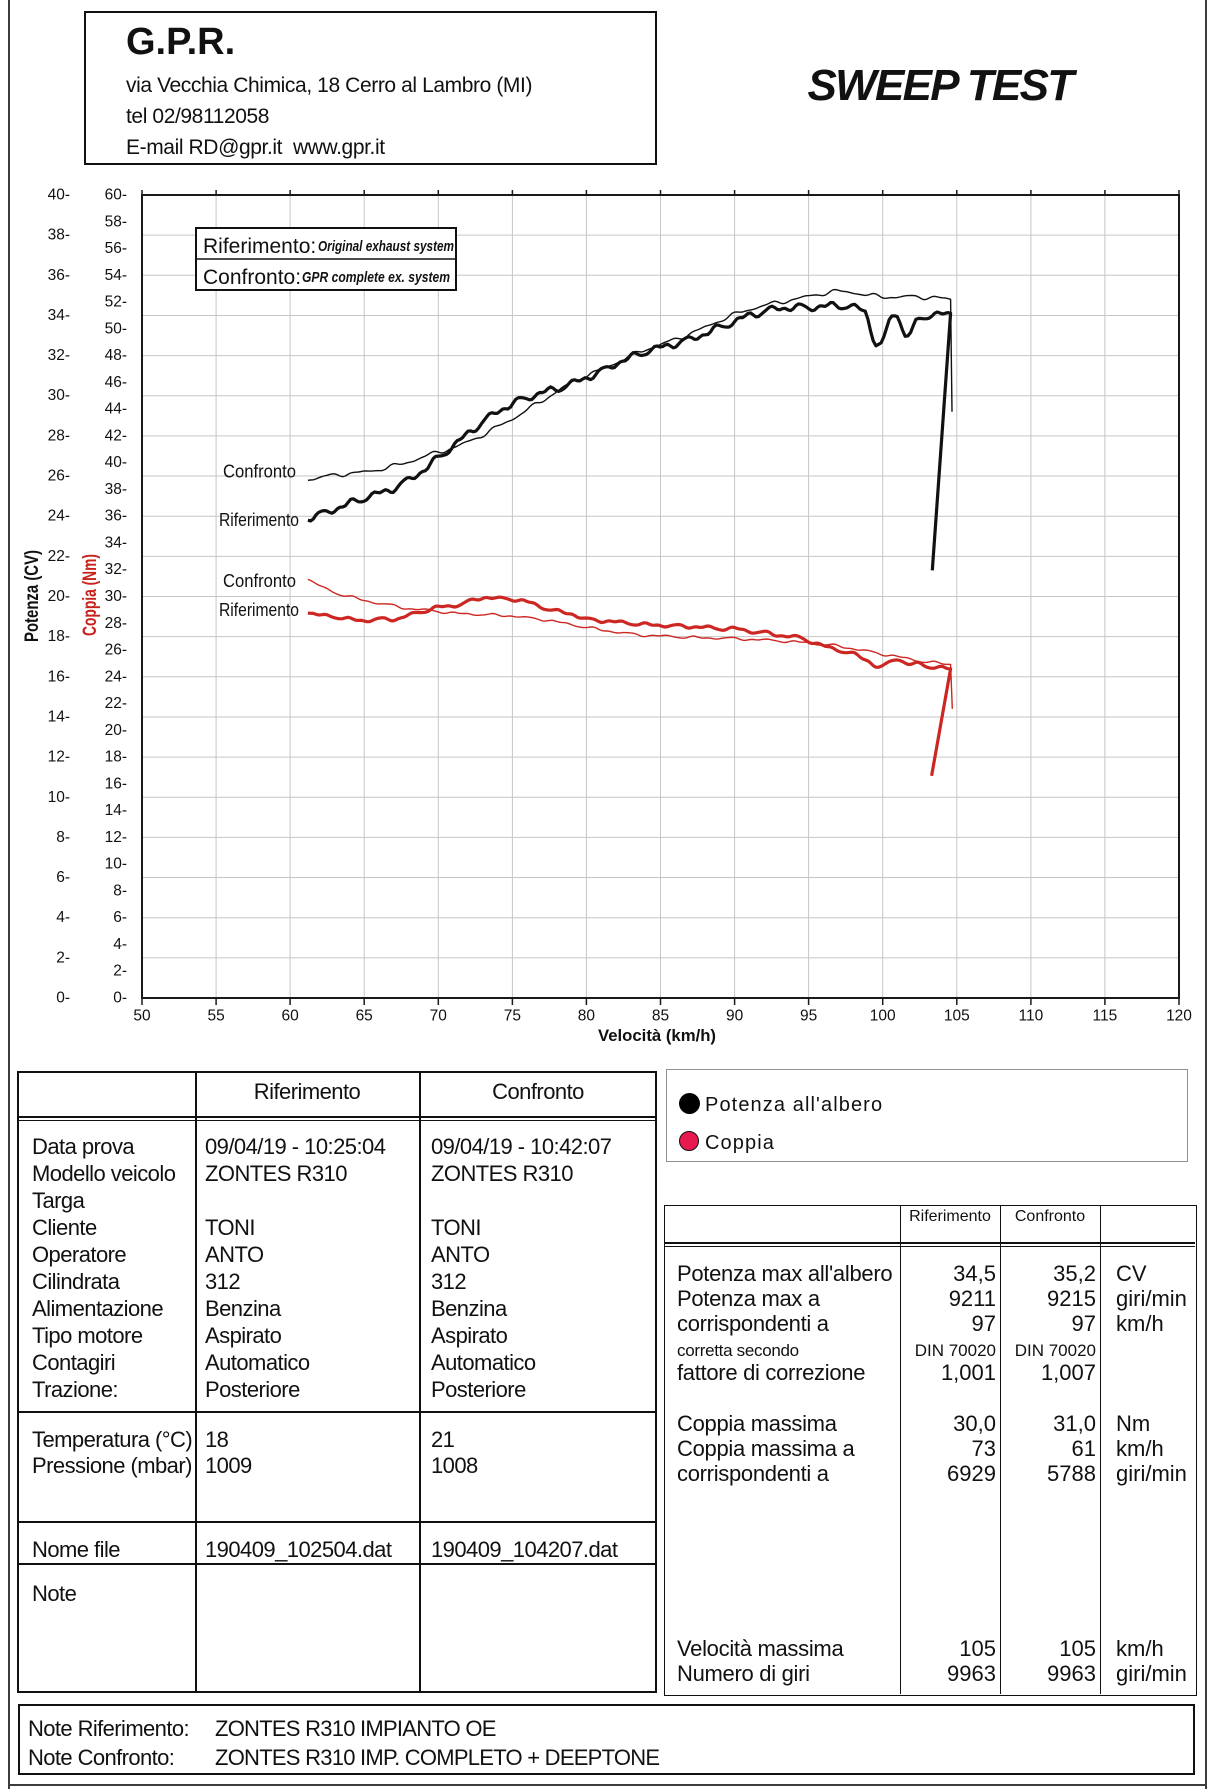 The image size is (1214, 1789). What do you see at coordinates (90, 595) in the screenshot?
I see `svg-text: Coppia (Nm)` at bounding box center [90, 595].